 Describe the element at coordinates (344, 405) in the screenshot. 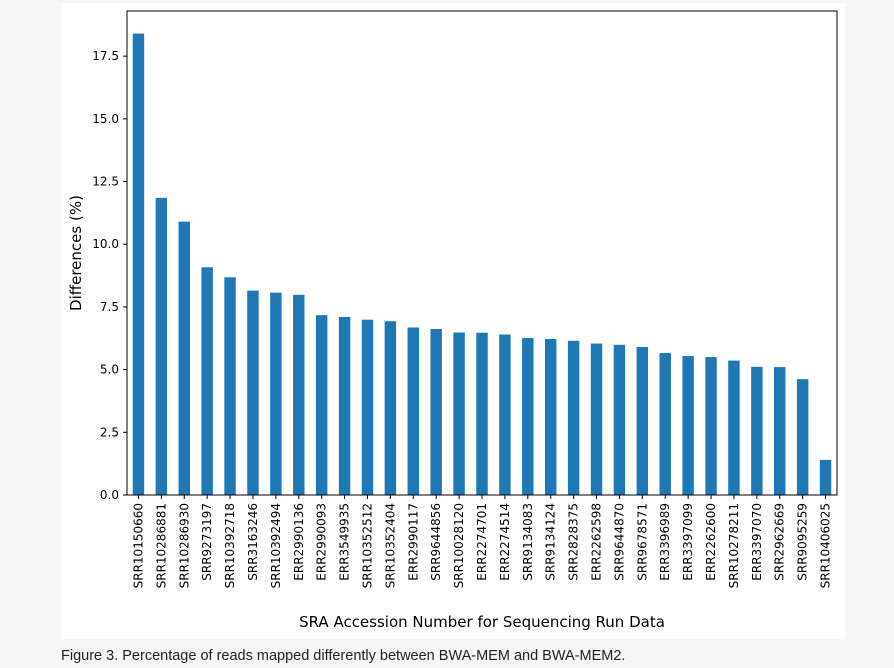

I see `bar-ERR3549935` at that location.